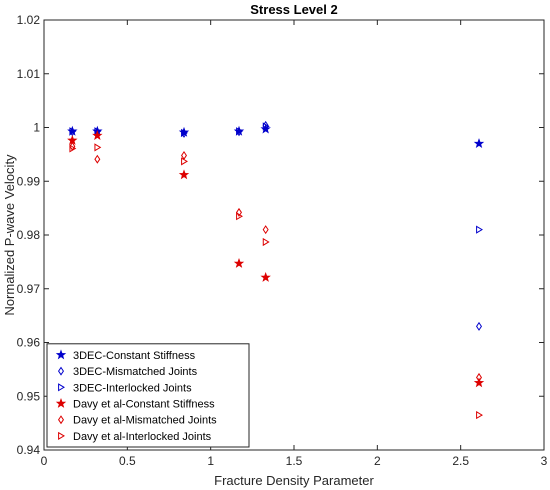 Image resolution: width=550 pixels, height=490 pixels. What do you see at coordinates (293, 9) in the screenshot?
I see `chart-title: Stress Level 2` at bounding box center [293, 9].